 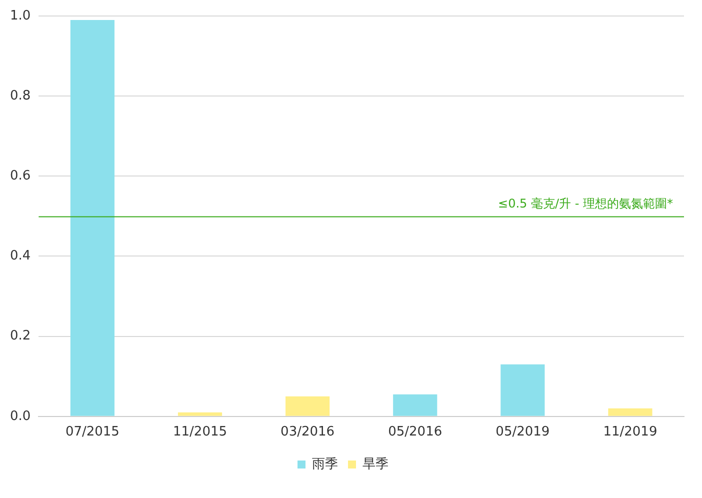 I want to click on y-tick-label: 0.8, so click(x=20, y=96).